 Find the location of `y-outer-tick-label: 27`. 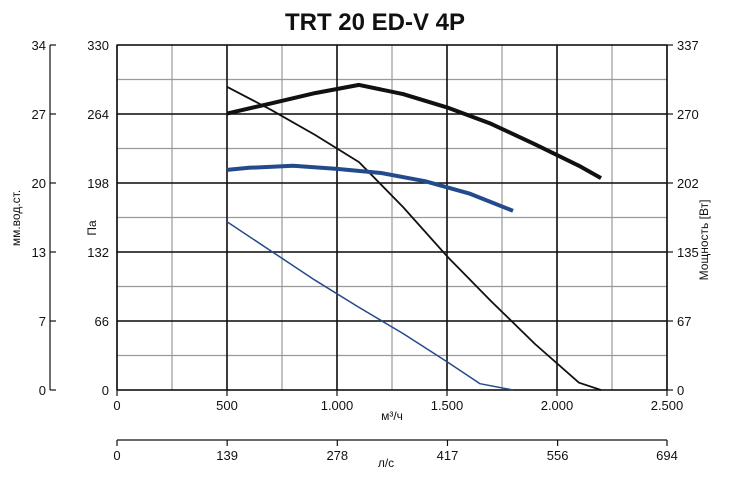

y-outer-tick-label: 27 is located at coordinates (39, 114).